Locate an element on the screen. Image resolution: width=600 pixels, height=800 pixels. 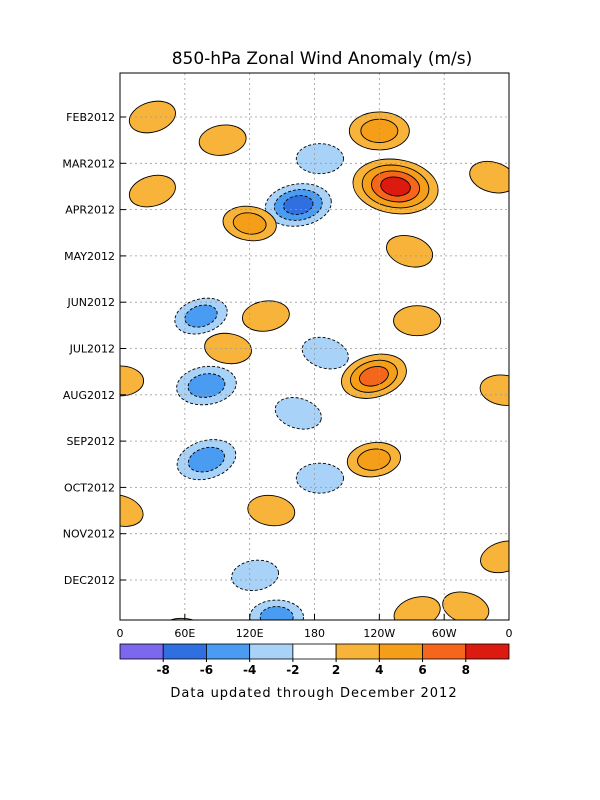
y-tick-label: MAR2012 is located at coordinates (88, 163).